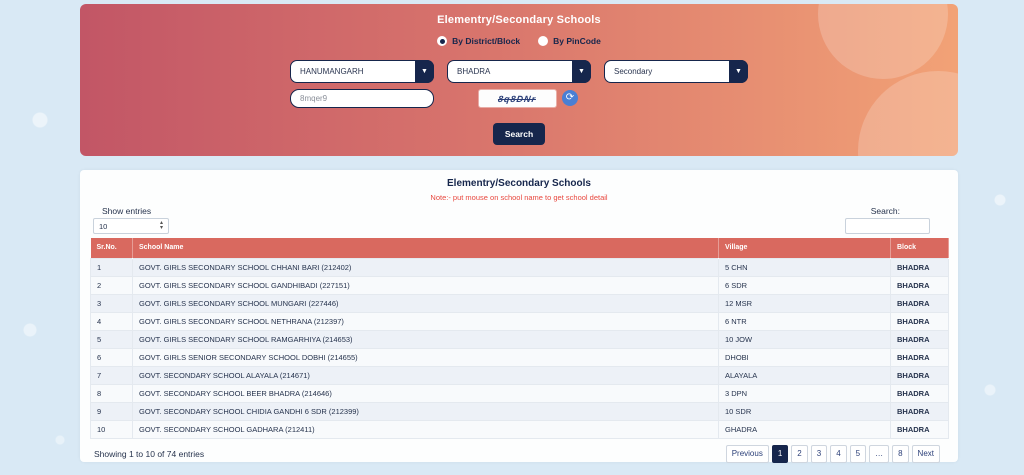 This screenshot has width=1024, height=475. I want to click on school-name-link: GOVT. SECONDARY SCHOOL ALAYALA (214671), so click(425, 375).